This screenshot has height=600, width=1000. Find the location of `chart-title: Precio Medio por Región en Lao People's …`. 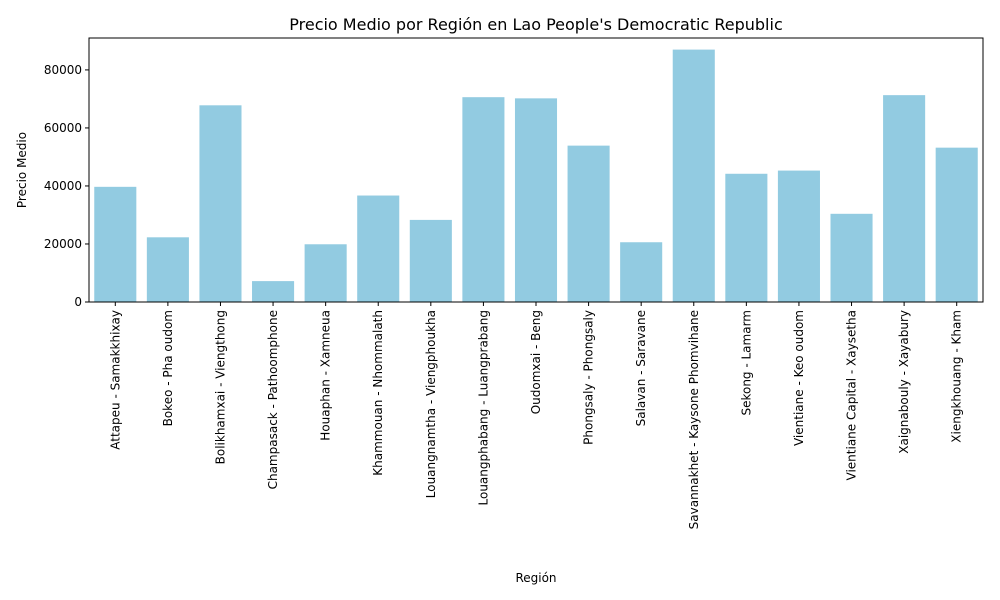

chart-title: Precio Medio por Región en Lao People's … is located at coordinates (536, 24).